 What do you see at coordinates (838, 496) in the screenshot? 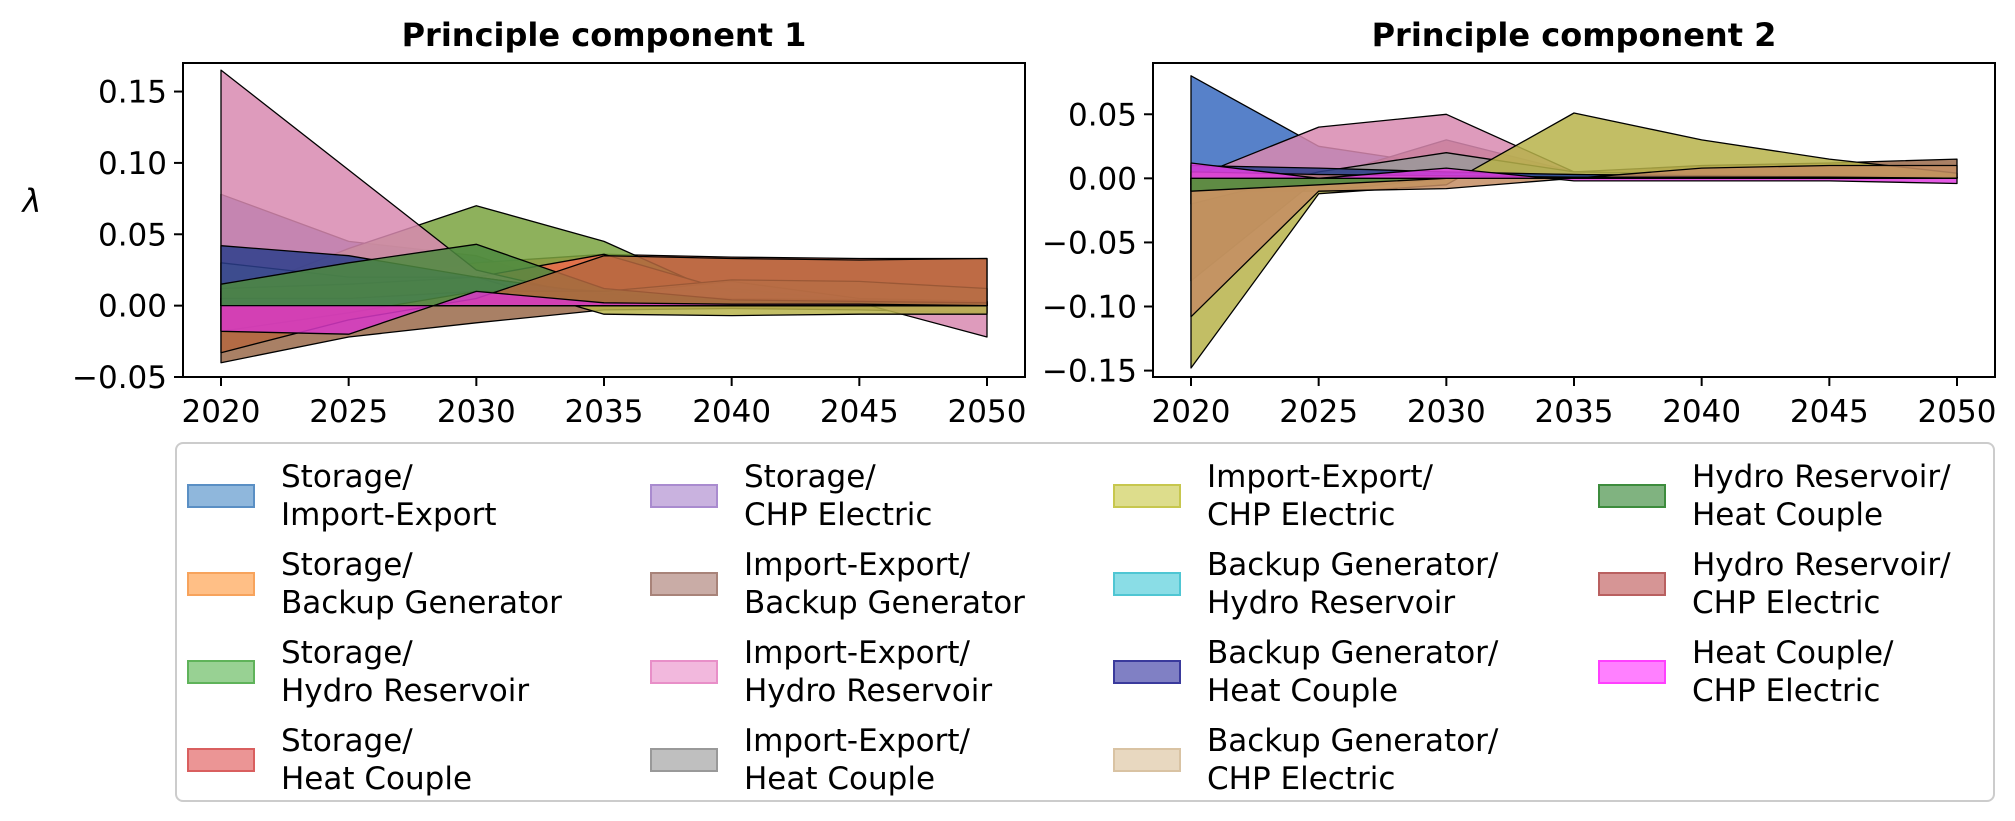
I see `legend-label: Storage/ CHP Electric` at bounding box center [838, 496].